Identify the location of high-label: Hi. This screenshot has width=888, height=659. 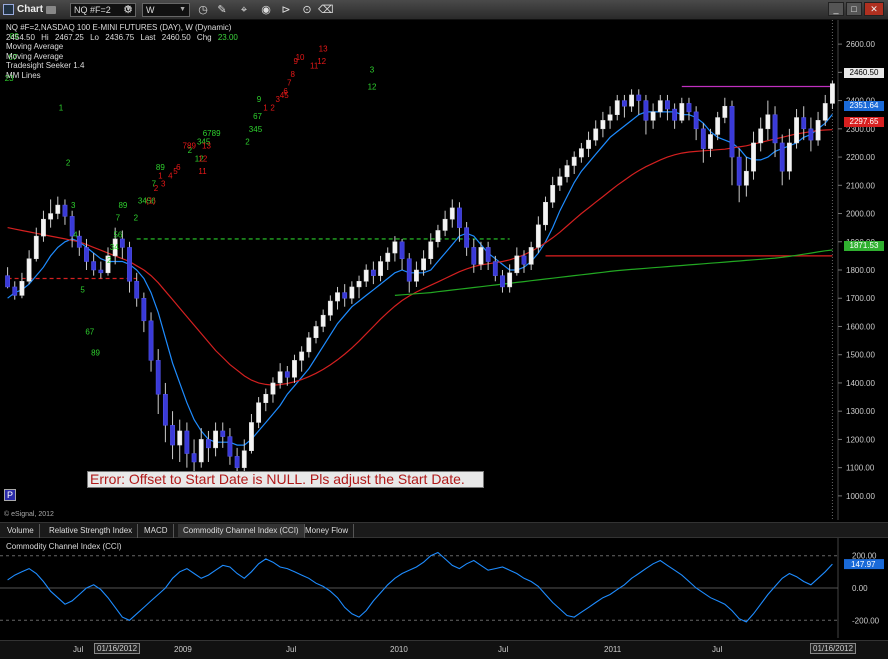
(45, 37).